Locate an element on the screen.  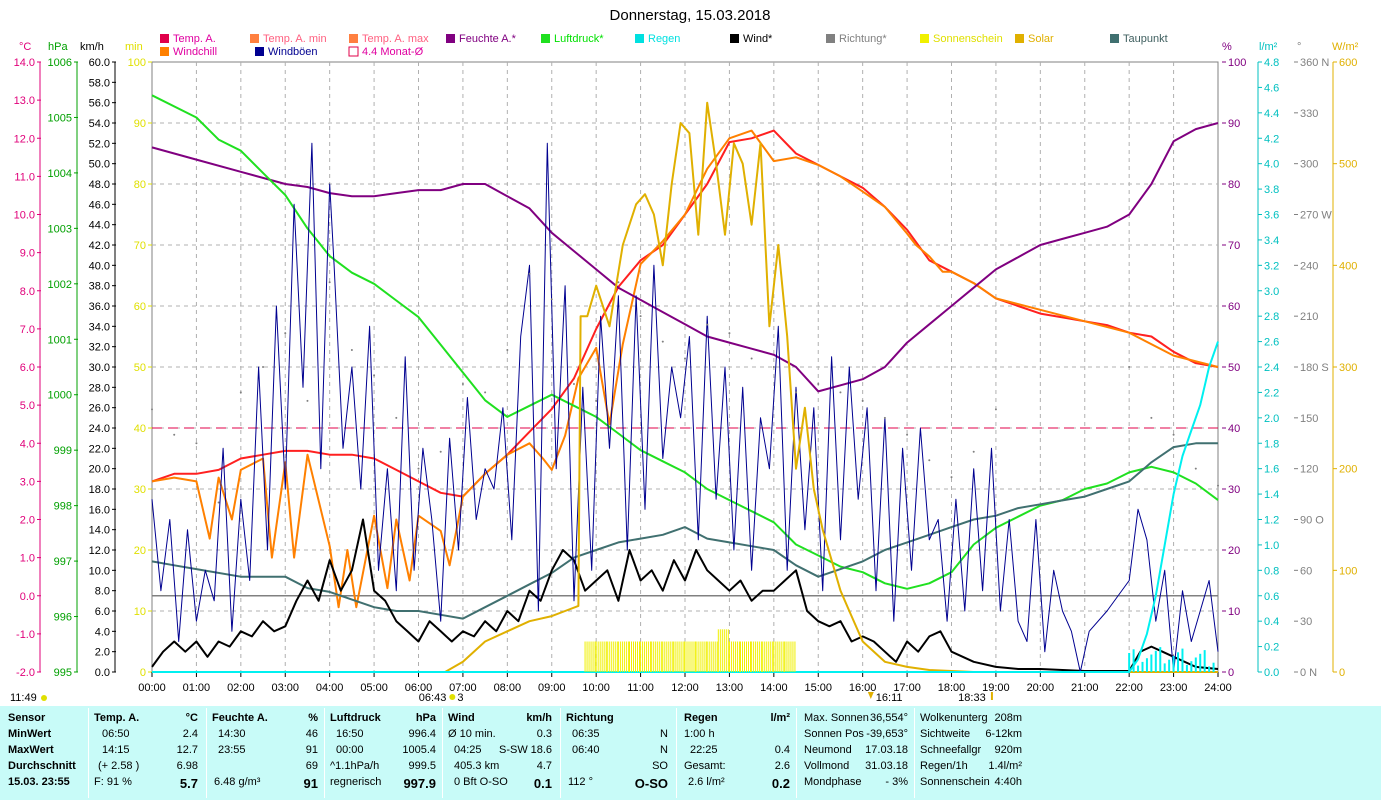
axis-unit: ° is located at coordinates (1299, 47).